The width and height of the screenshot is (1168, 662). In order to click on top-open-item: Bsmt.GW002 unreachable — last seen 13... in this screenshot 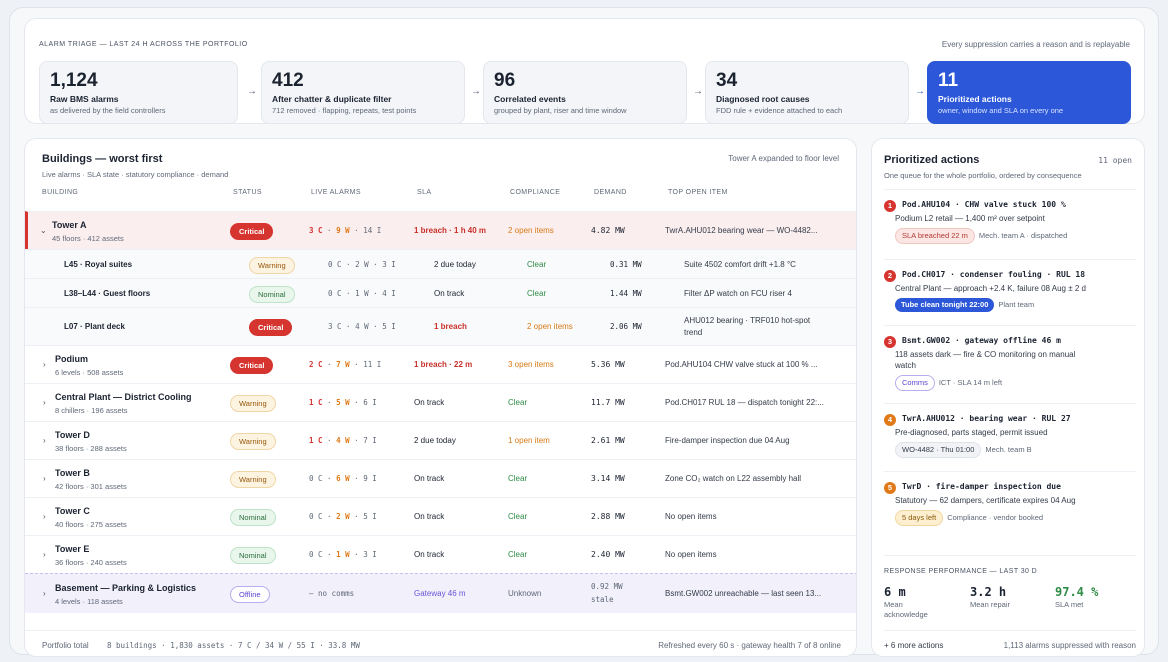, I will do `click(743, 593)`.